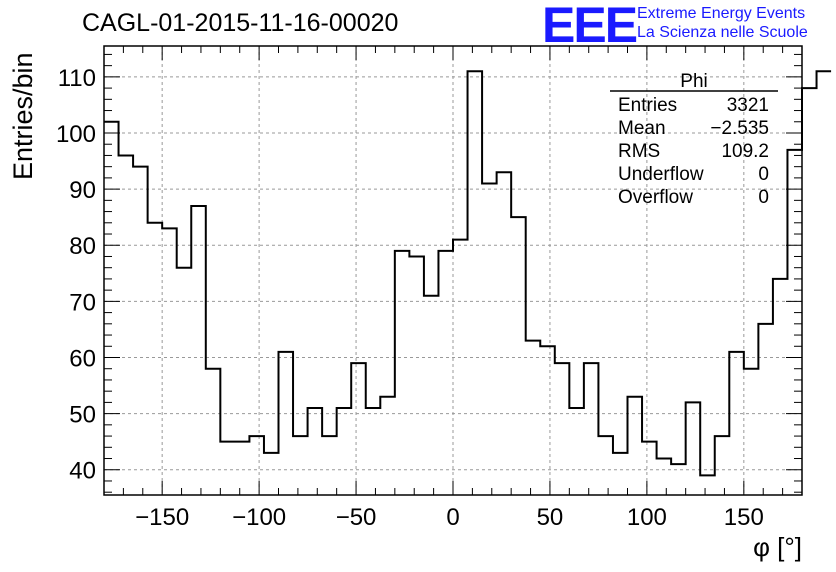 This screenshot has width=836, height=572. What do you see at coordinates (777, 547) in the screenshot?
I see `x-axis-label: φ [°]` at bounding box center [777, 547].